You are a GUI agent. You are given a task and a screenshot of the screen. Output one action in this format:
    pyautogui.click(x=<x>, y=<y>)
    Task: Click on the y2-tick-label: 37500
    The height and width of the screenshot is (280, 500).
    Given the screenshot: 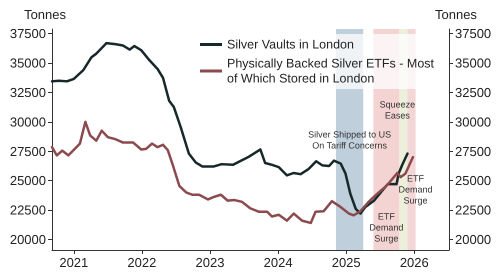 What is the action you would take?
    pyautogui.click(x=473, y=34)
    